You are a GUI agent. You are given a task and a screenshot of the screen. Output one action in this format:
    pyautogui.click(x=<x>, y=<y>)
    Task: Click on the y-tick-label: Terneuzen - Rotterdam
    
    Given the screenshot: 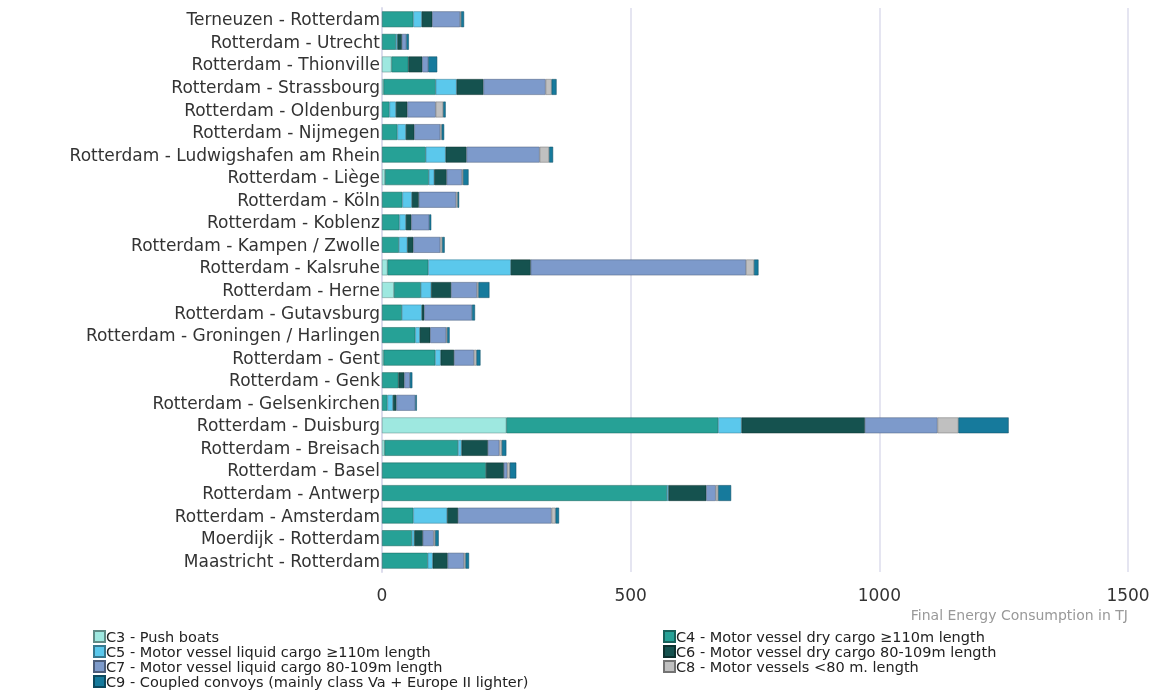 What is the action you would take?
    pyautogui.click(x=282, y=19)
    